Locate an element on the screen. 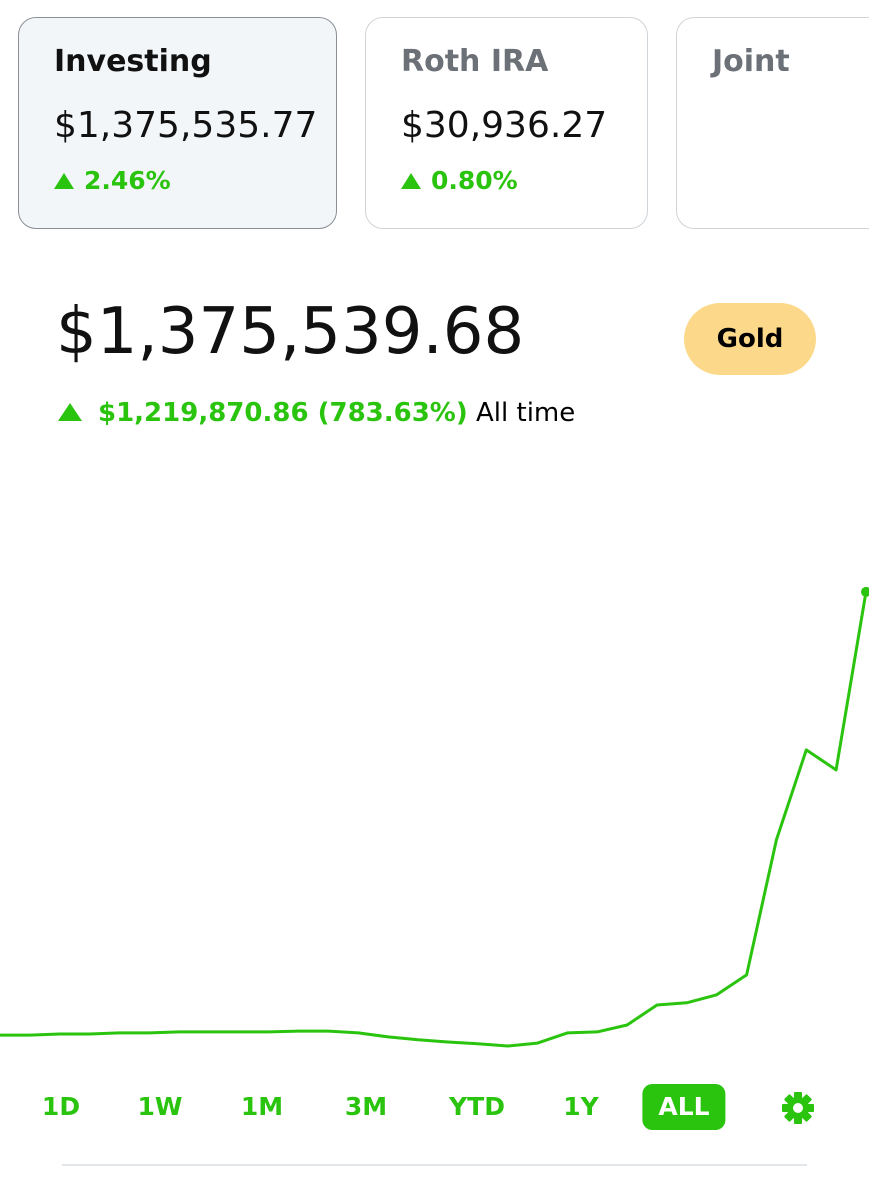 This screenshot has width=869, height=1200. range-selector: 1D 1W 1M 3M YTD 1Y ALL is located at coordinates (434, 1108).